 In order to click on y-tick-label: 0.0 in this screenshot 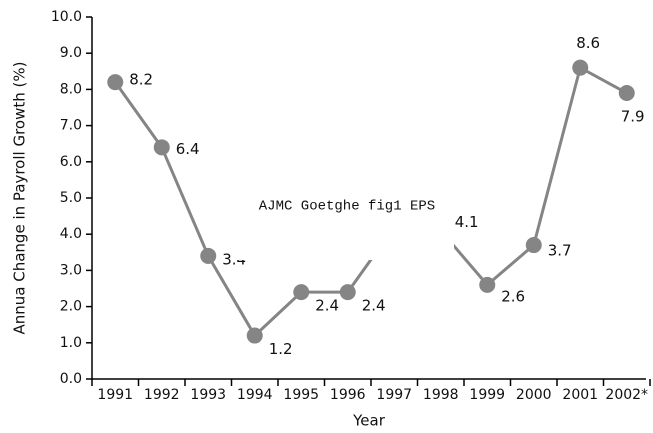, I will do `click(71, 379)`.